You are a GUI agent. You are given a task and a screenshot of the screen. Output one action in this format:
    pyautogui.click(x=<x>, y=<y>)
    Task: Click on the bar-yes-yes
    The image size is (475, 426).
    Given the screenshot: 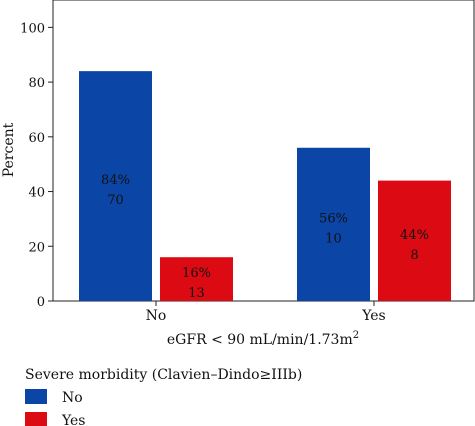 What is the action you would take?
    pyautogui.click(x=414, y=240)
    